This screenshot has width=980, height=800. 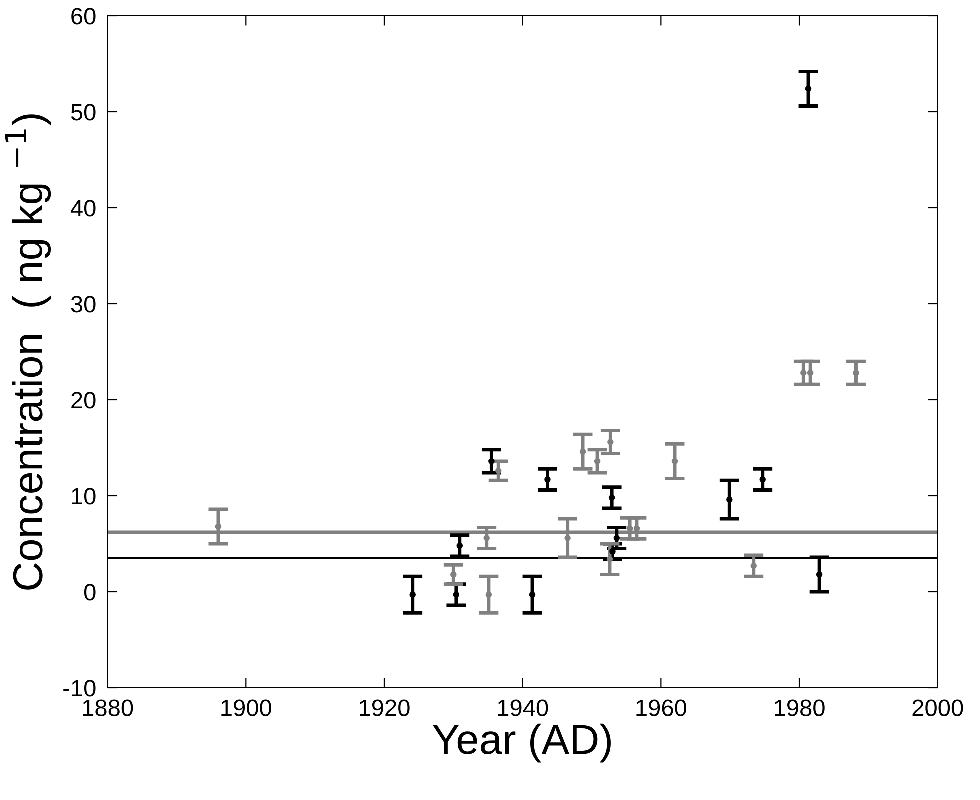 I want to click on y-tick-label: 50, so click(x=83, y=112).